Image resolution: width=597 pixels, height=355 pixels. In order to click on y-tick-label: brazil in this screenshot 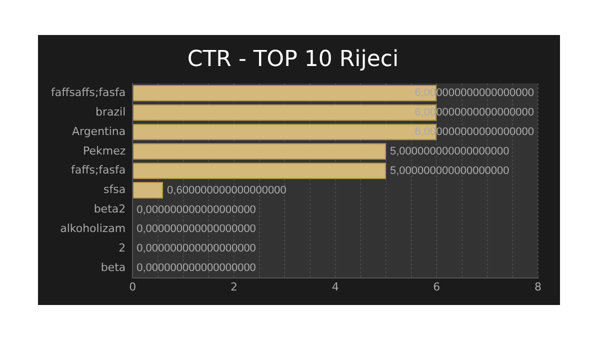, I will do `click(110, 111)`.